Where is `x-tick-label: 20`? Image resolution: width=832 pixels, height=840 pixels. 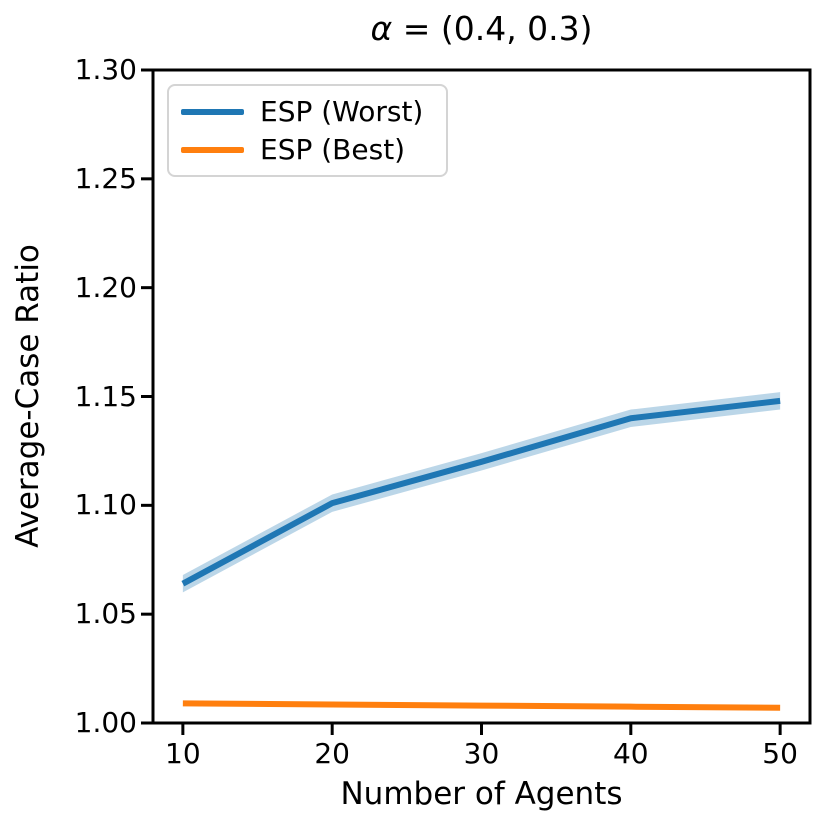 x-tick-label: 20 is located at coordinates (332, 753).